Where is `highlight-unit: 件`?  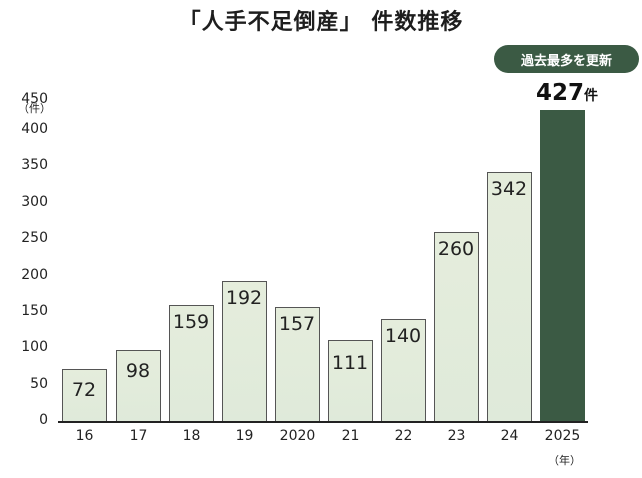 highlight-unit: 件 is located at coordinates (591, 96).